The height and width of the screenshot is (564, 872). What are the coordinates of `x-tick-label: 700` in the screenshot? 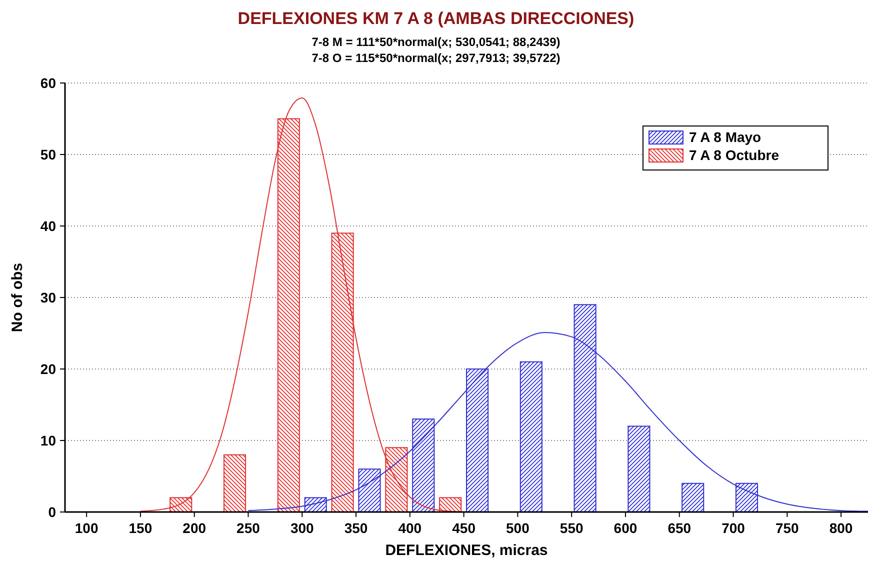 It's located at (734, 528).